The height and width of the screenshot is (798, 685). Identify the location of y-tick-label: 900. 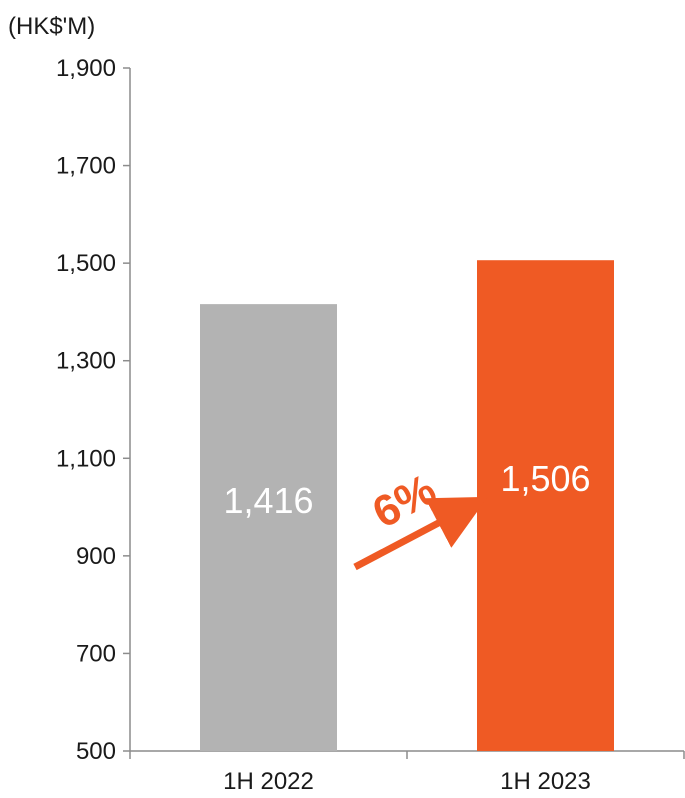
(96, 556).